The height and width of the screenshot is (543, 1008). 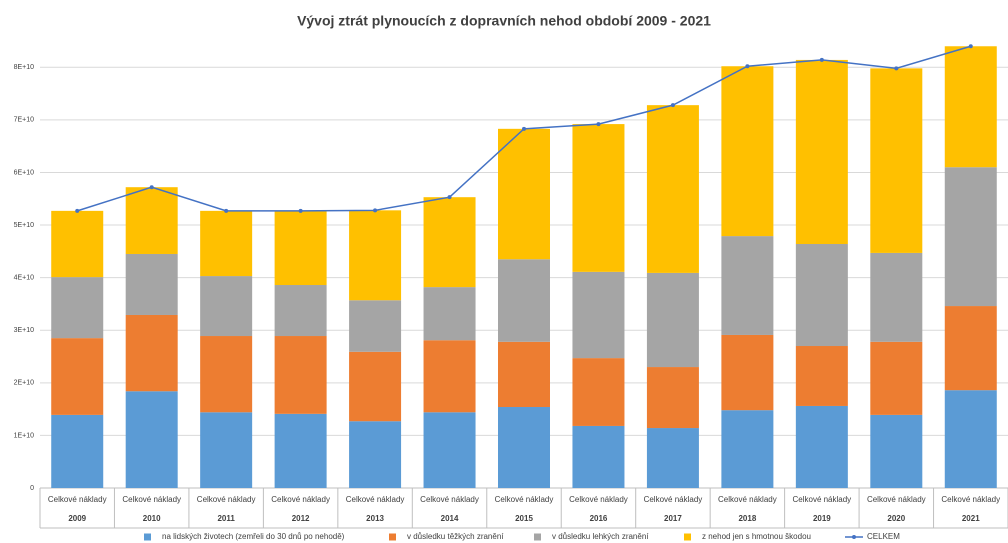 I want to click on x-tick-label: 2018, so click(x=747, y=518).